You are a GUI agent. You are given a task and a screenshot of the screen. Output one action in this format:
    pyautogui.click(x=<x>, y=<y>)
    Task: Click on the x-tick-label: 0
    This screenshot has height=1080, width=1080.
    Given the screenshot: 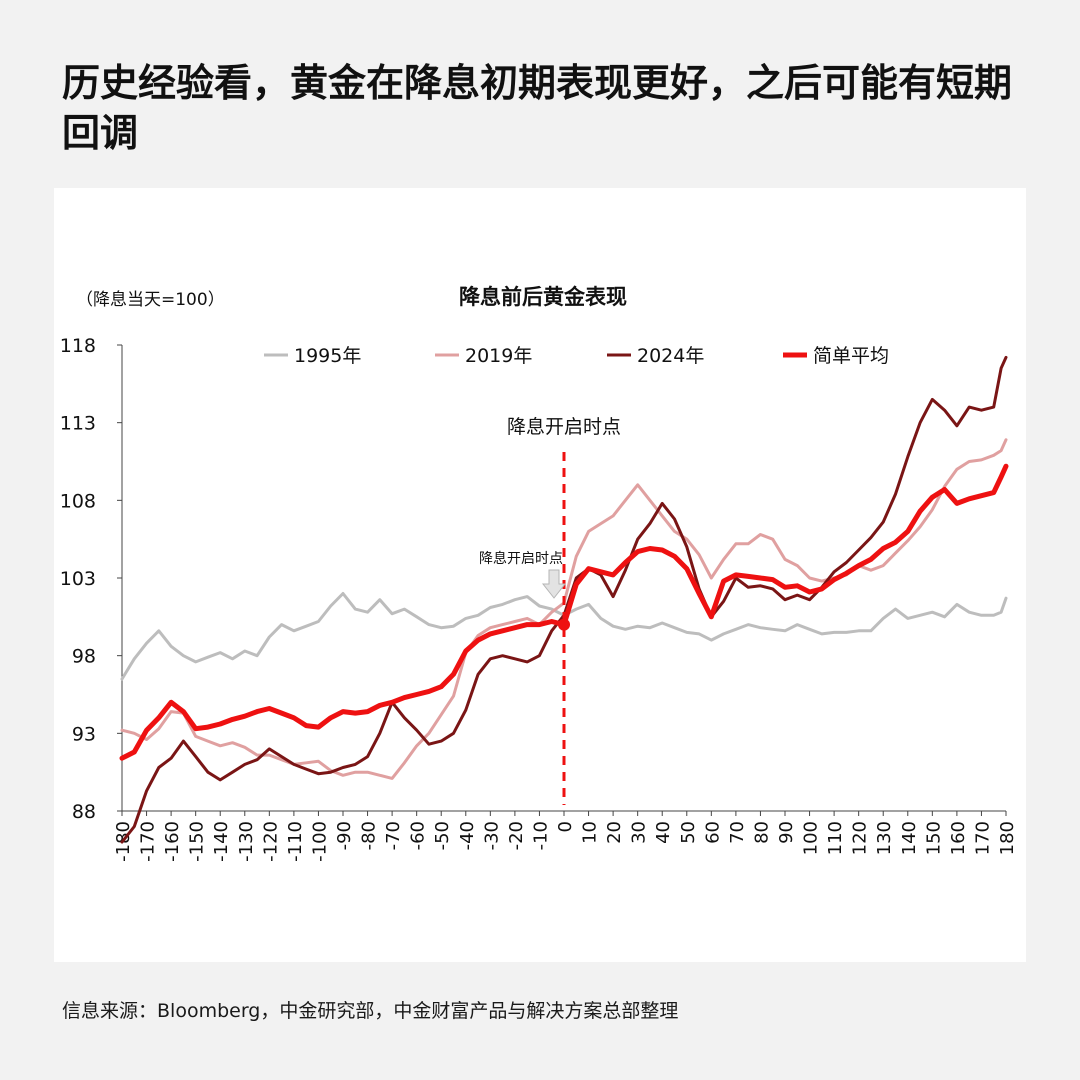 What is the action you would take?
    pyautogui.click(x=565, y=826)
    